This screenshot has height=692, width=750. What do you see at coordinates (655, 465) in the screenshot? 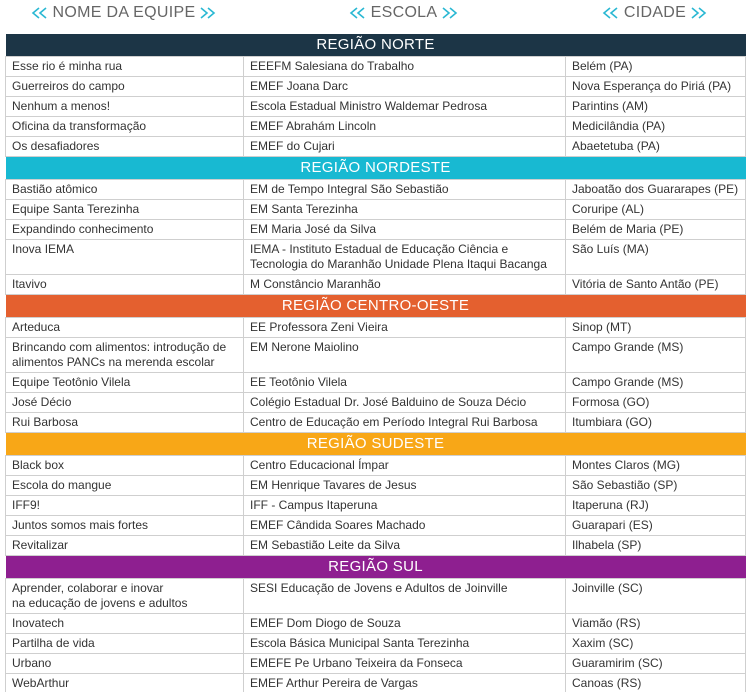
I see `city: Montes Claros (MG)` at bounding box center [655, 465].